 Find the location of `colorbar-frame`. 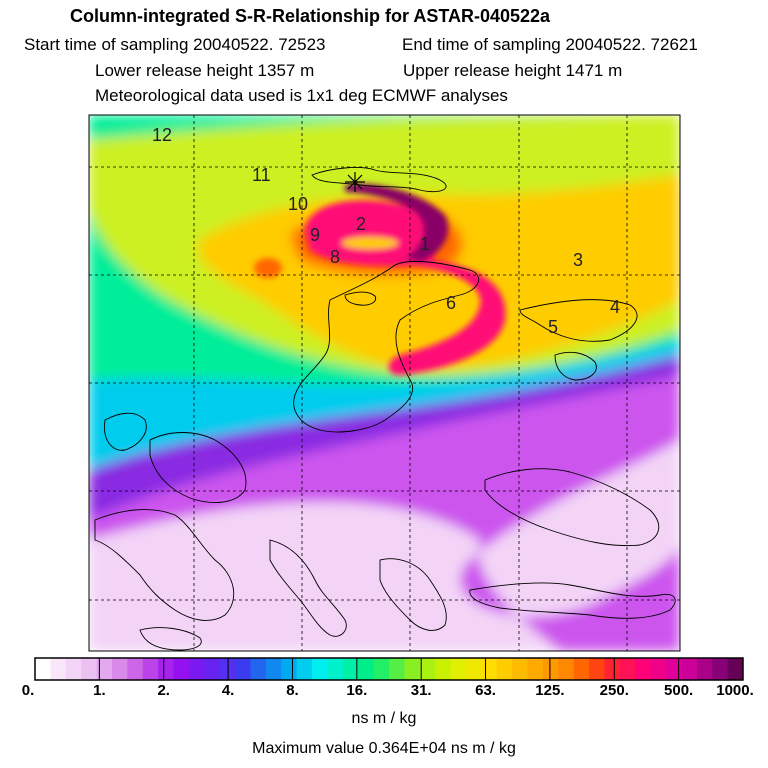

colorbar-frame is located at coordinates (389, 669).